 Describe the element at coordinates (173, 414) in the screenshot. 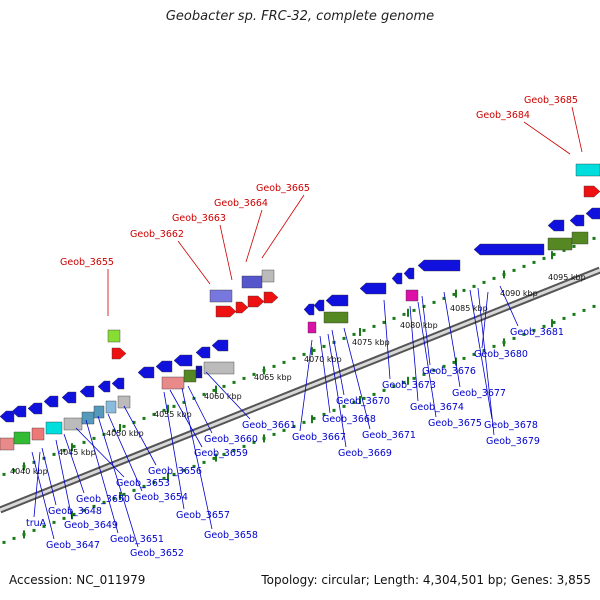

I see `scale-tick-label: 4055 kbp` at that location.